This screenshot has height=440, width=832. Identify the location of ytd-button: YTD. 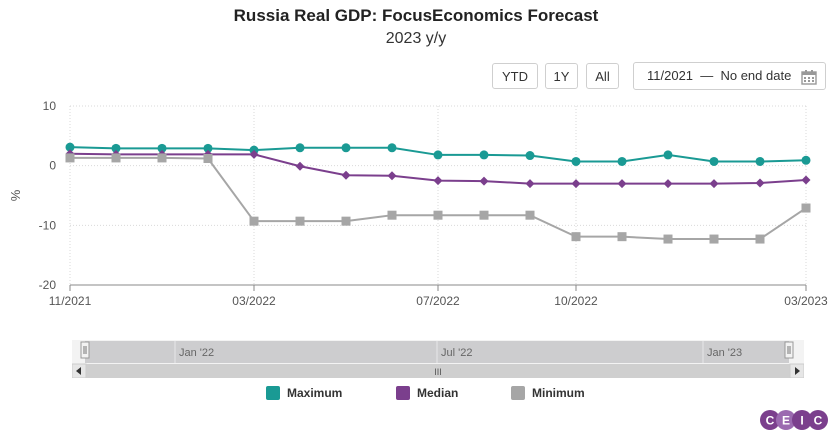
(515, 76).